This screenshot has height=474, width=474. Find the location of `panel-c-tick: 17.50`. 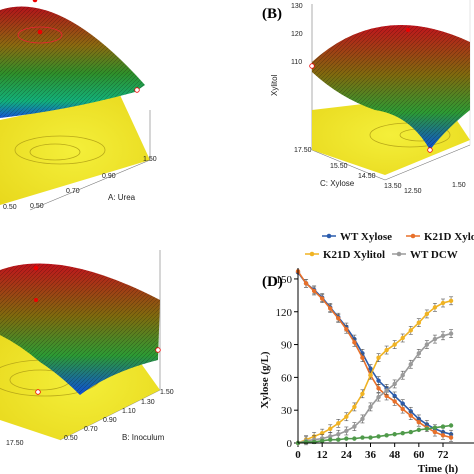

panel-c-tick: 17.50 is located at coordinates (15, 443).